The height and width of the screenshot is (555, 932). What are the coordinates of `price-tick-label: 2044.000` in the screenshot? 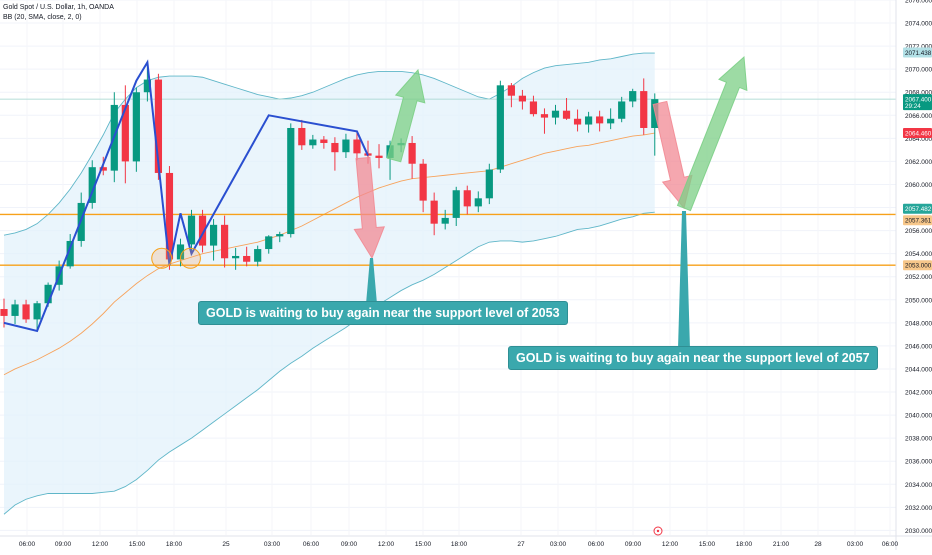 It's located at (918, 369).